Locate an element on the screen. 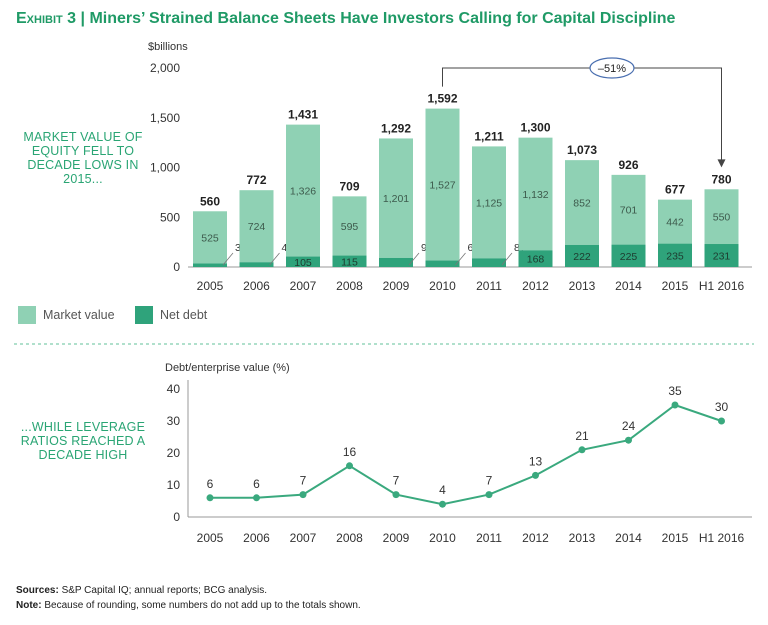  bar-net-debt-label: 231 is located at coordinates (722, 257).